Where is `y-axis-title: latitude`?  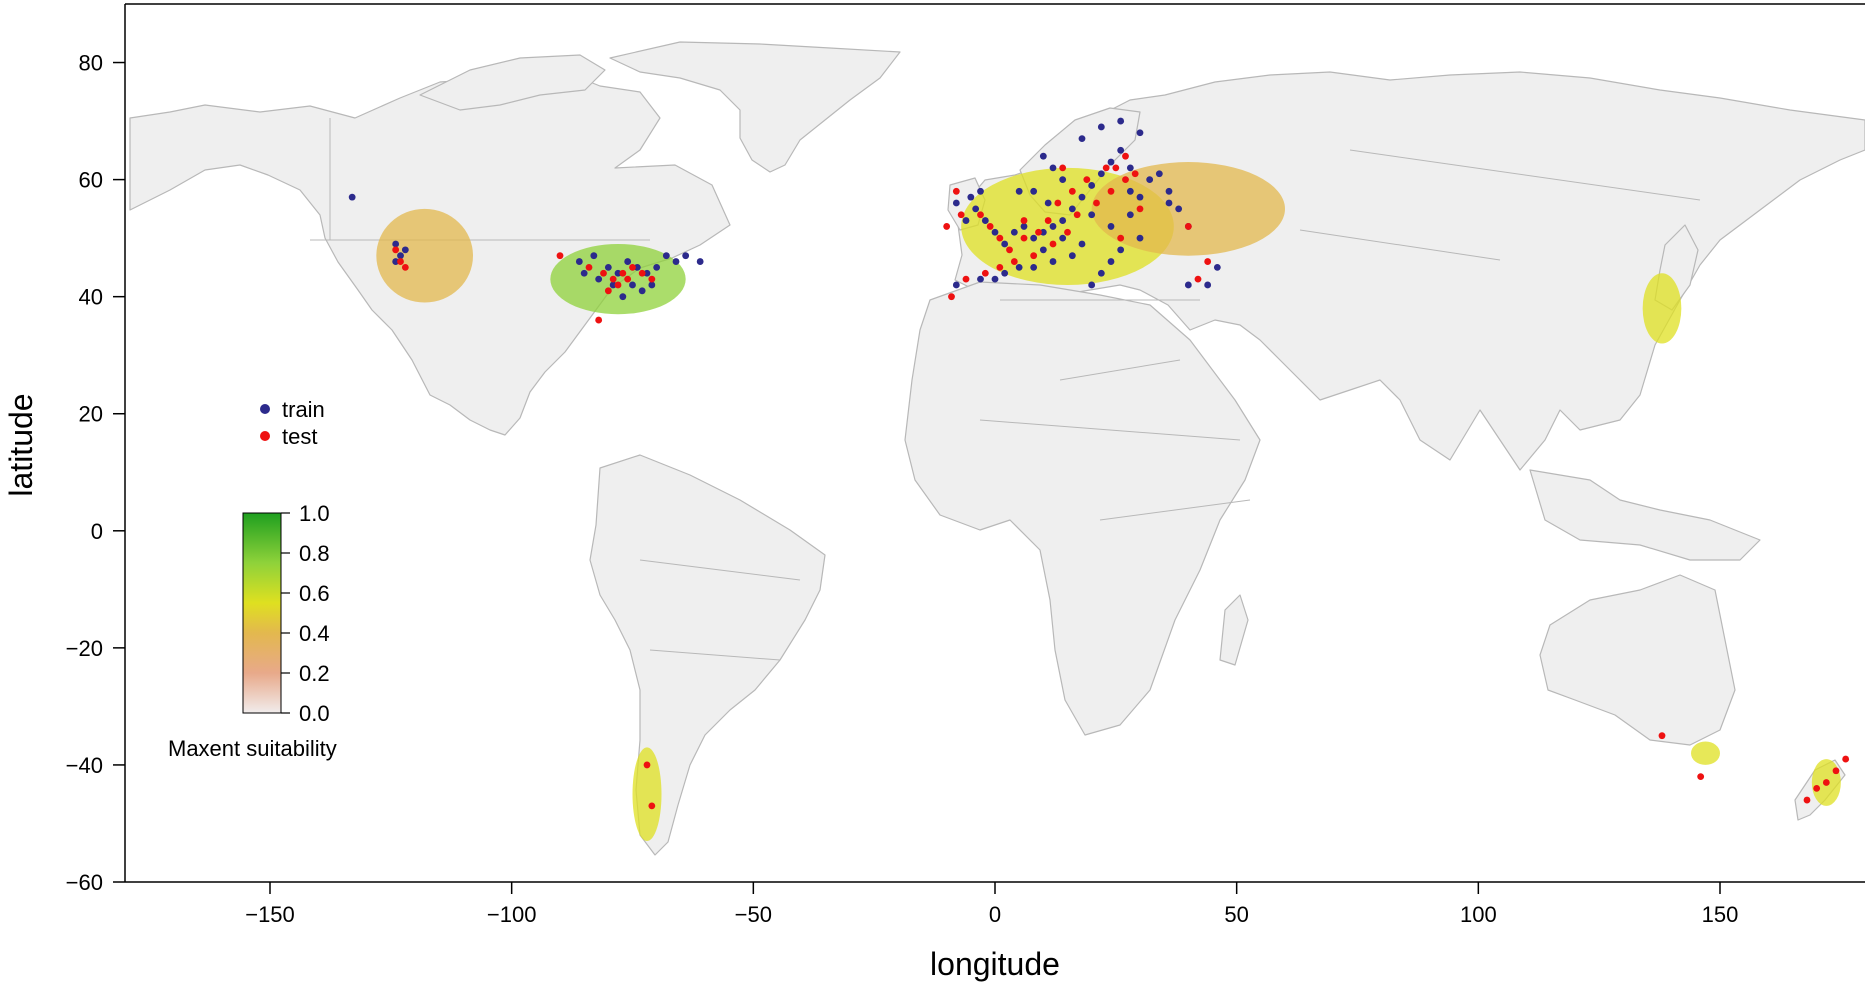 y-axis-title: latitude is located at coordinates (21, 444).